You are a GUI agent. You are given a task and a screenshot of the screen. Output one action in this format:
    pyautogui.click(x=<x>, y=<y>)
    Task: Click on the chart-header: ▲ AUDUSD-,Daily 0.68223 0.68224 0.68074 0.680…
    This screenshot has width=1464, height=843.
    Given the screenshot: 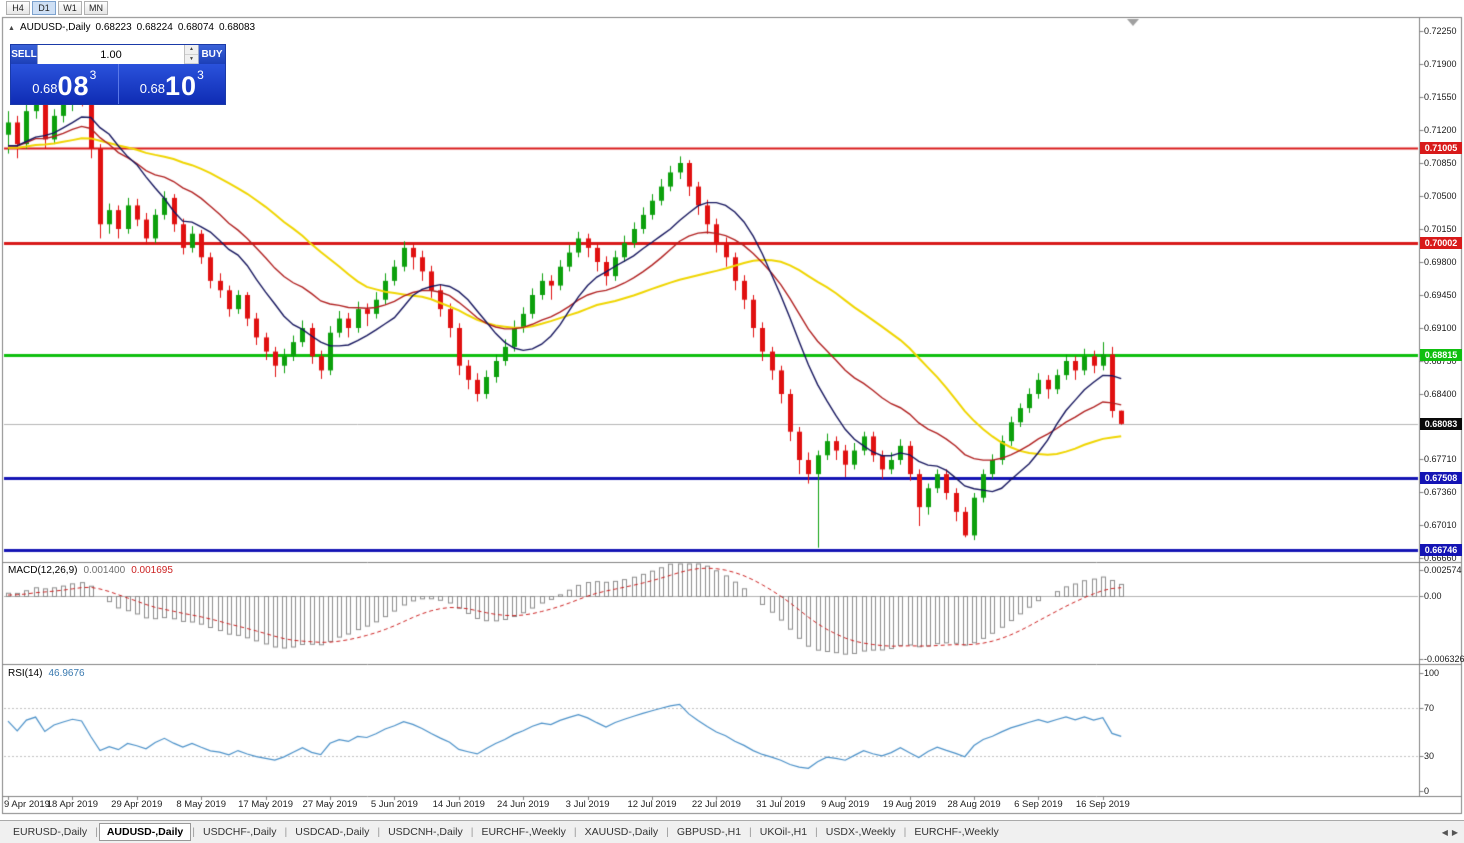 What is the action you would take?
    pyautogui.click(x=134, y=27)
    